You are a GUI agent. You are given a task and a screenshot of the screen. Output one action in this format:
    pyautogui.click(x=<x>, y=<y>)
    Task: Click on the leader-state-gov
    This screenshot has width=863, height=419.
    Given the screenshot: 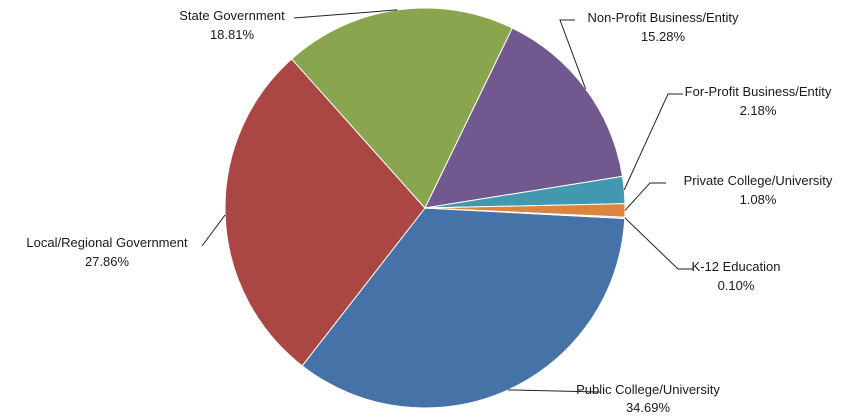 What is the action you would take?
    pyautogui.click(x=345, y=14)
    